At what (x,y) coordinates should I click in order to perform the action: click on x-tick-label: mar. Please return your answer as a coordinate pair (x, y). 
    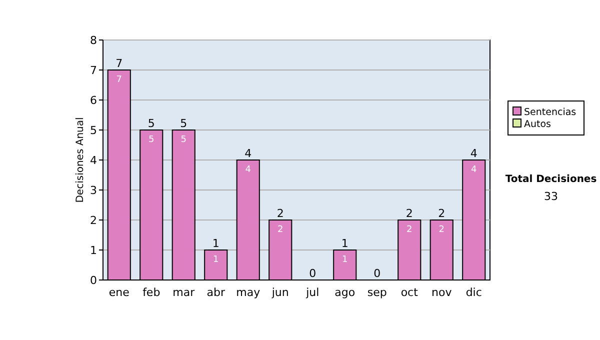
    Looking at the image, I should click on (184, 292).